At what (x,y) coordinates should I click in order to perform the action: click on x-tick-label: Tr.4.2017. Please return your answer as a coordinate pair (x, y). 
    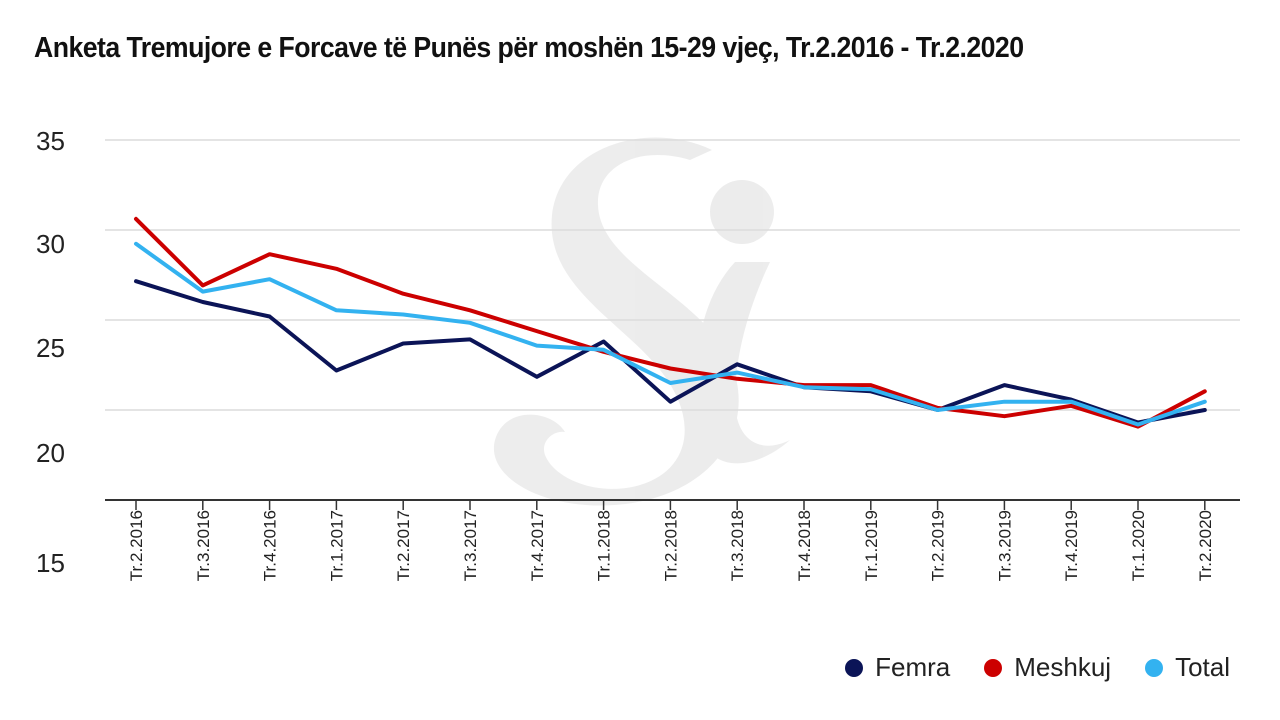
    Looking at the image, I should click on (537, 545).